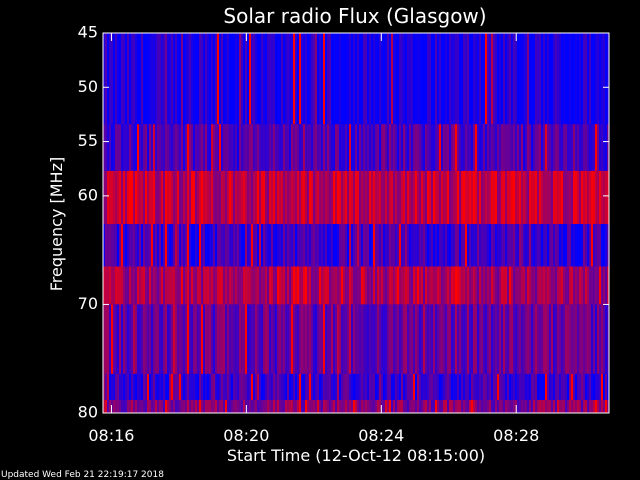 This screenshot has height=480, width=640. What do you see at coordinates (88, 32) in the screenshot?
I see `y-tick-label: 45` at bounding box center [88, 32].